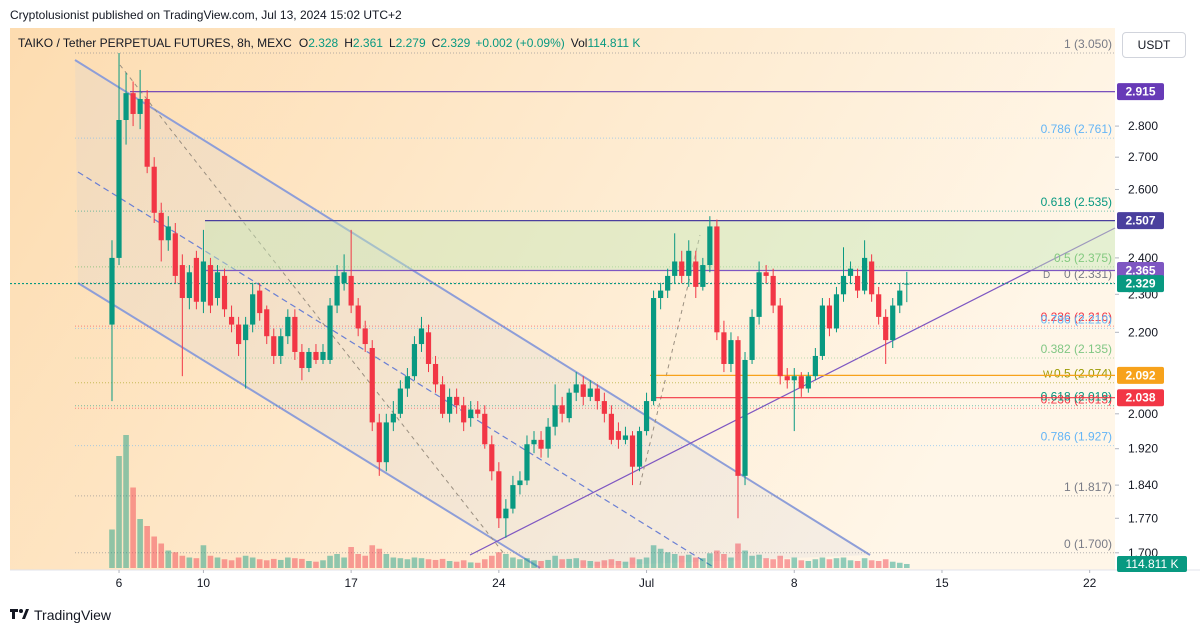  Describe the element at coordinates (660, 245) in the screenshot. I see `zone` at that location.